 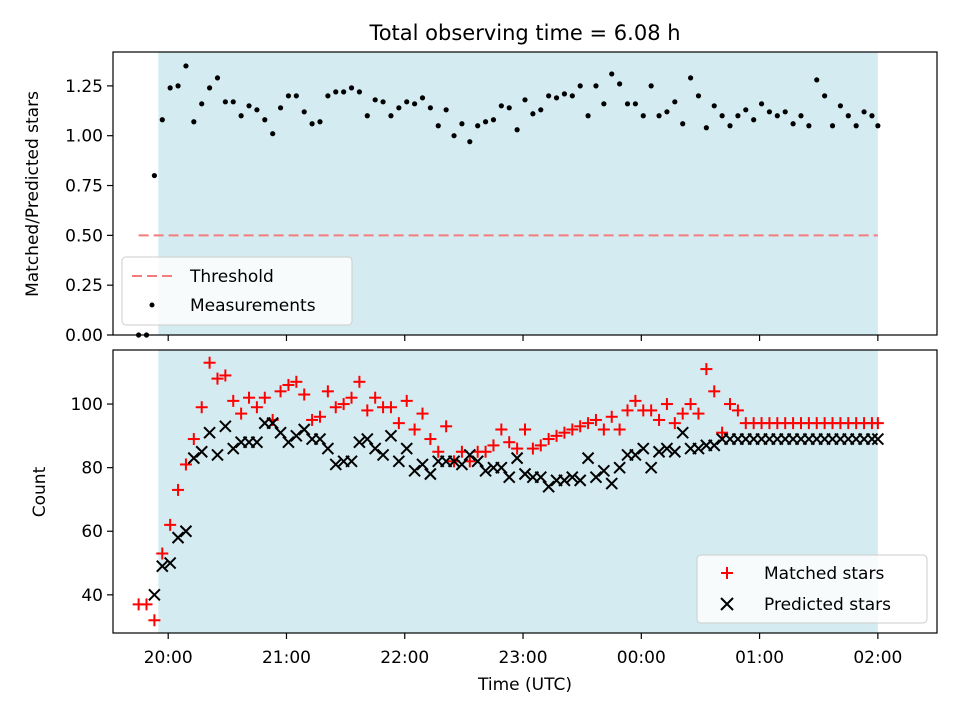 What do you see at coordinates (727, 604) in the screenshot?
I see `legend-predicted-swatch` at bounding box center [727, 604].